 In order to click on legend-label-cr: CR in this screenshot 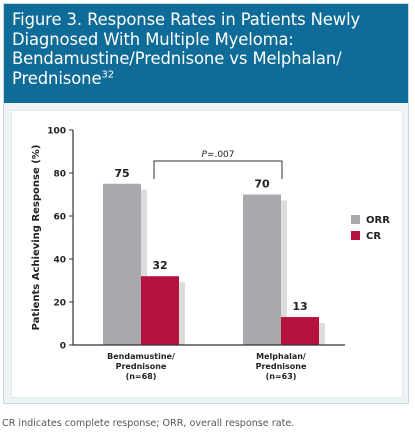, I will do `click(373, 236)`.